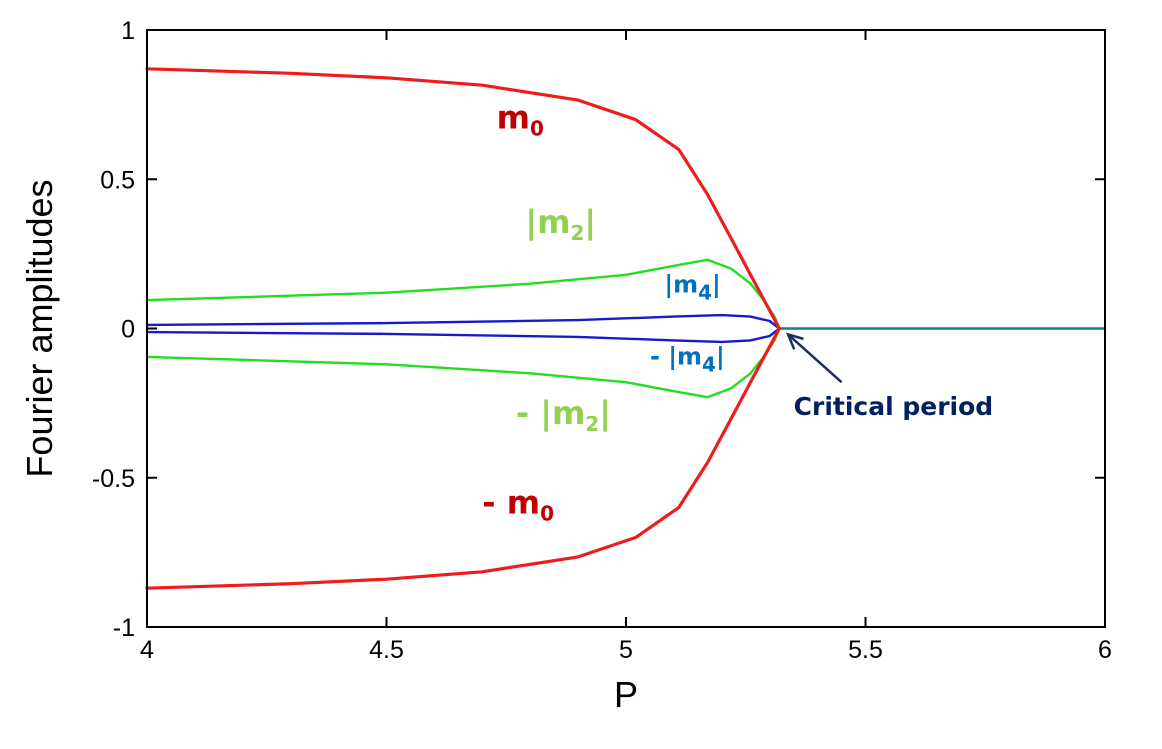  What do you see at coordinates (626, 694) in the screenshot?
I see `x-axis-label: P` at bounding box center [626, 694].